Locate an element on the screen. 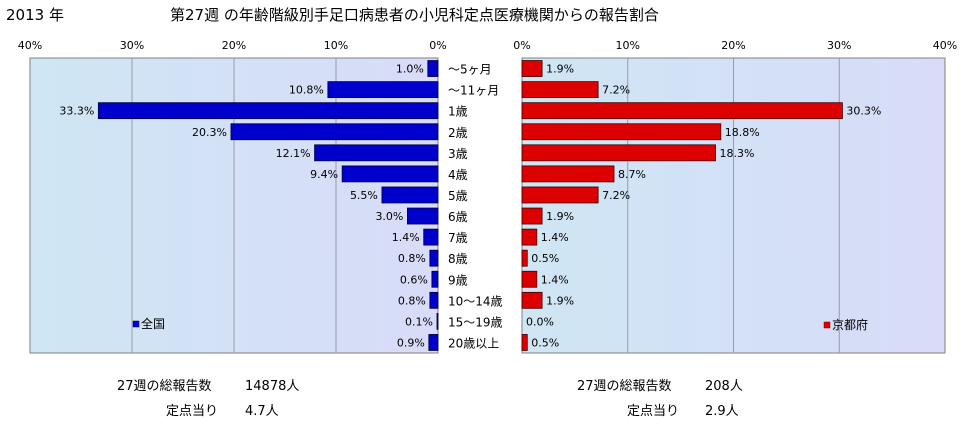 The image size is (968, 424). age-category-label: ～11ヶ月 is located at coordinates (473, 91).